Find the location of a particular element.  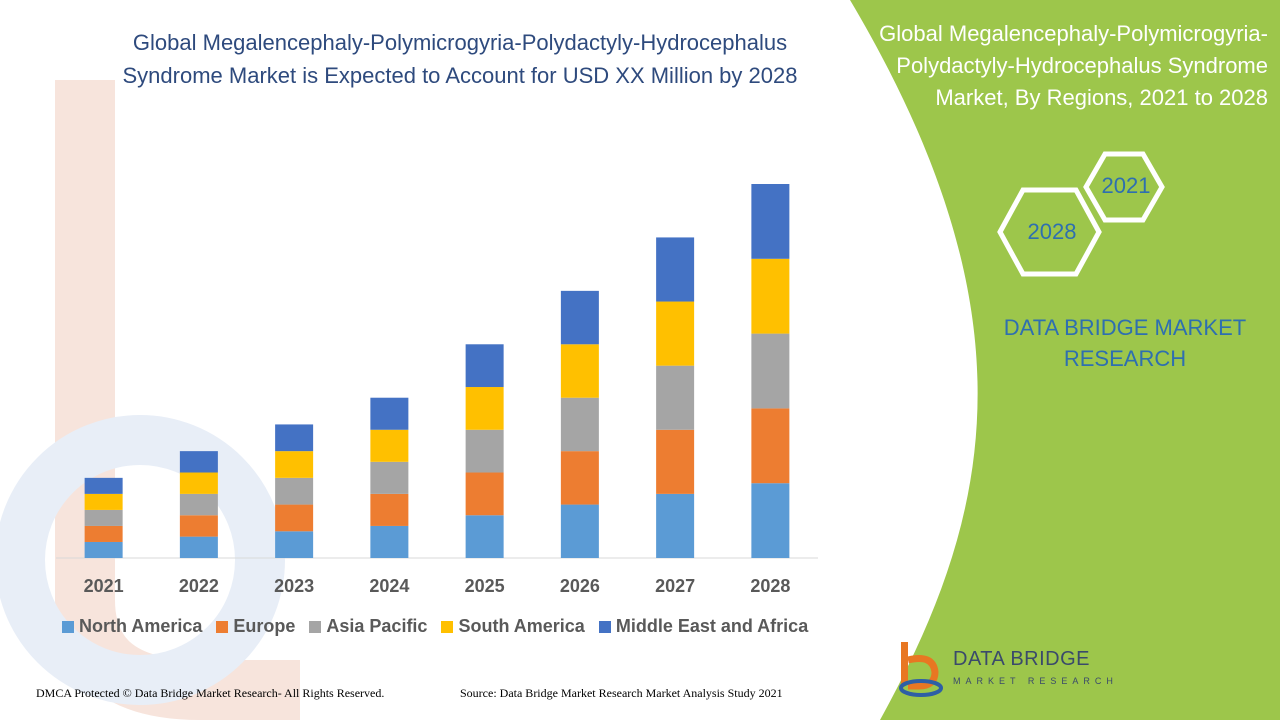

bar-segment-2027-europe is located at coordinates (675, 461).